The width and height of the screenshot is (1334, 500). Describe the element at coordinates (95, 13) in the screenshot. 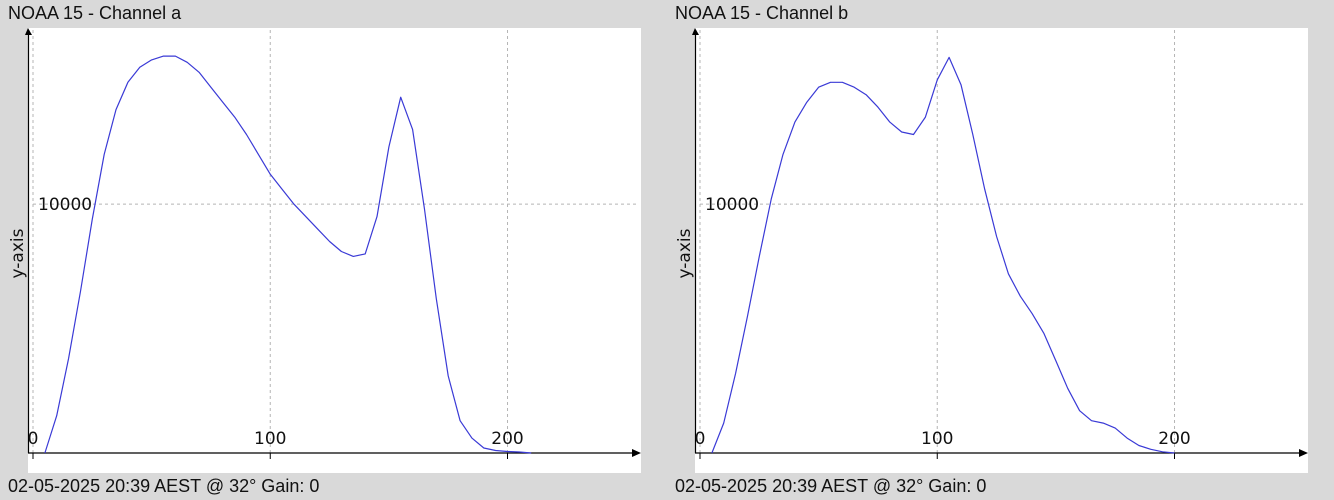

I see `chart-title: NOAA 15 - Channel a` at that location.